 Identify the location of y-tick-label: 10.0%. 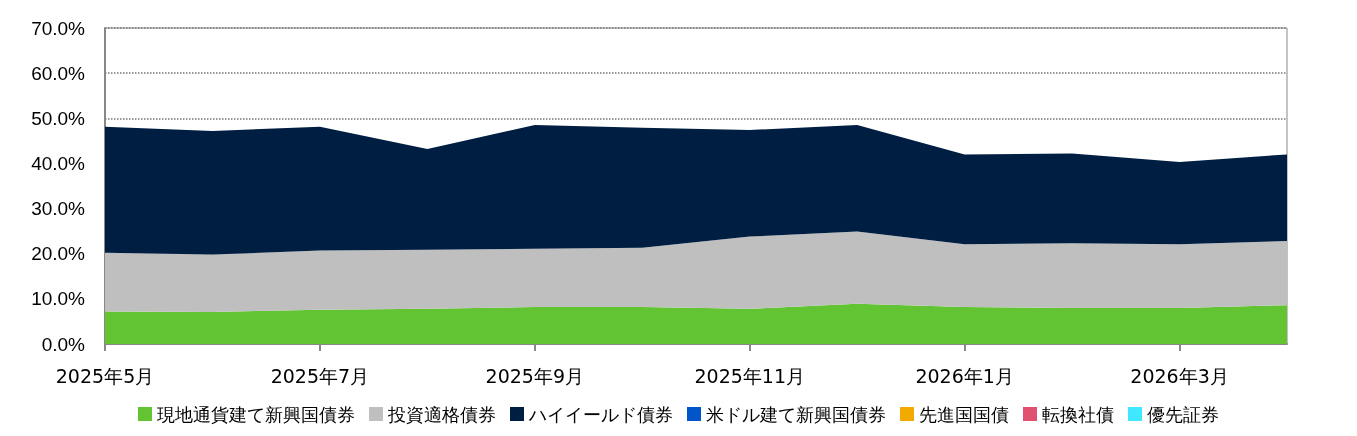
(58, 299).